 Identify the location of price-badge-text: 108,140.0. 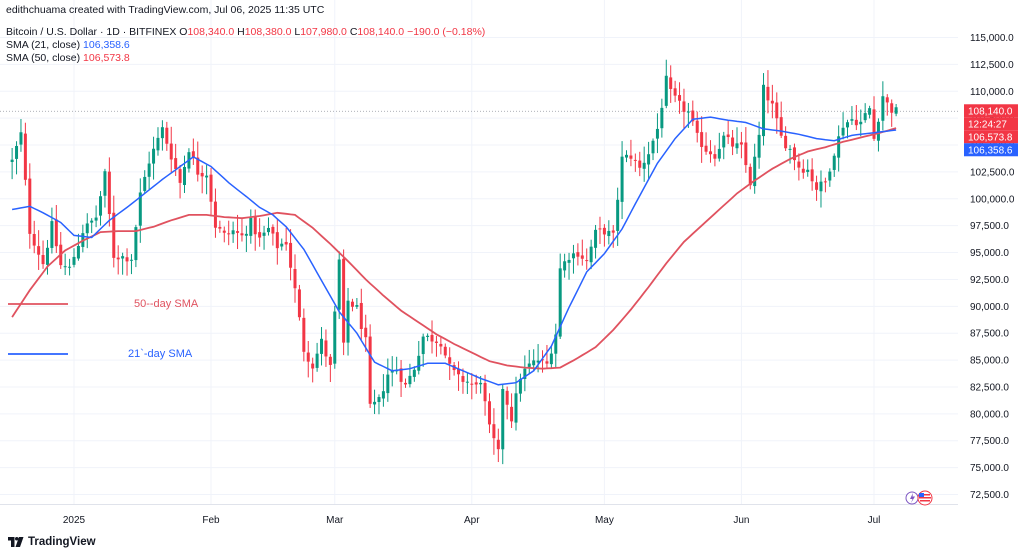
(990, 111).